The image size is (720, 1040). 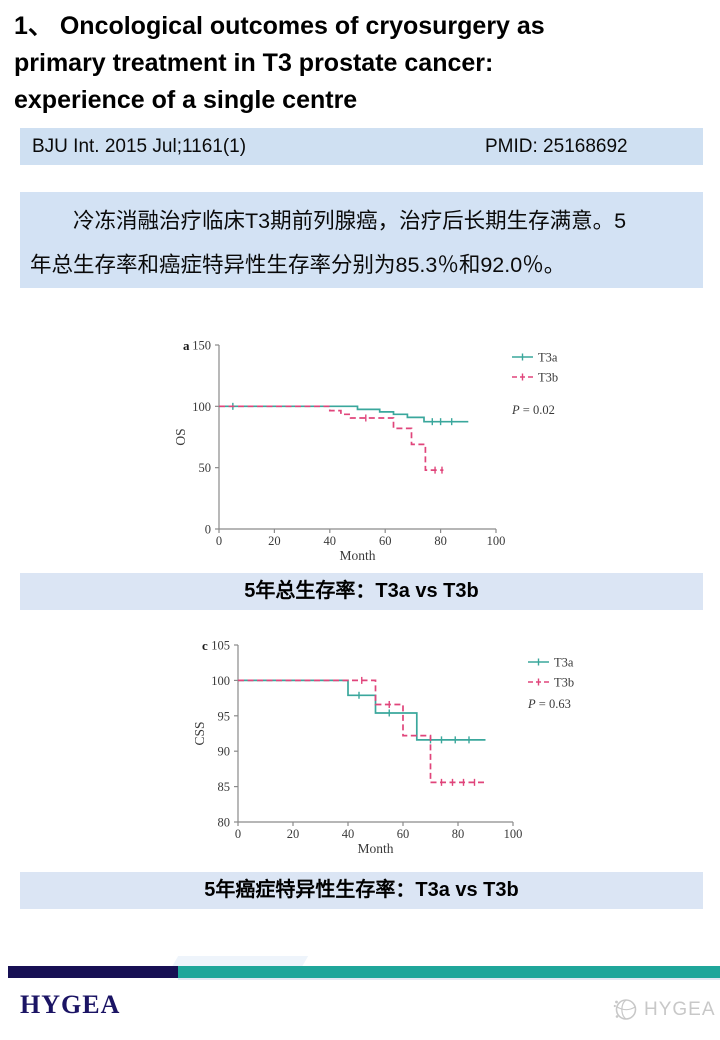 I want to click on y-tick-label: 0, so click(x=208, y=530).